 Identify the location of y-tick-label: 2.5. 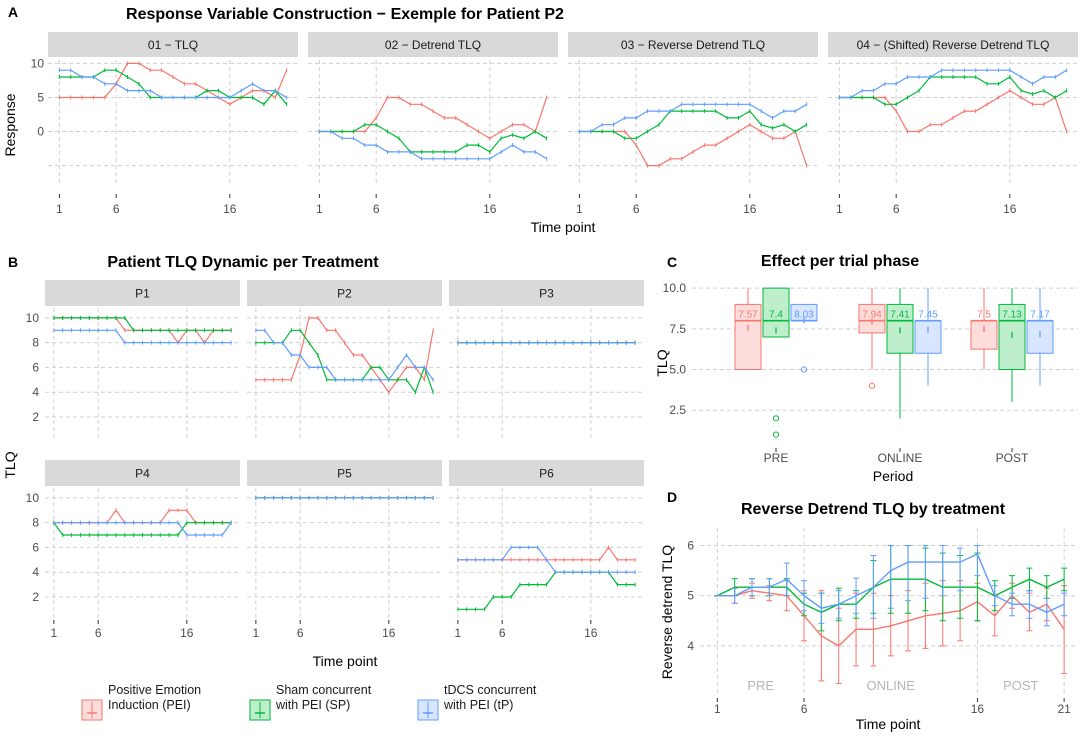
(677, 410).